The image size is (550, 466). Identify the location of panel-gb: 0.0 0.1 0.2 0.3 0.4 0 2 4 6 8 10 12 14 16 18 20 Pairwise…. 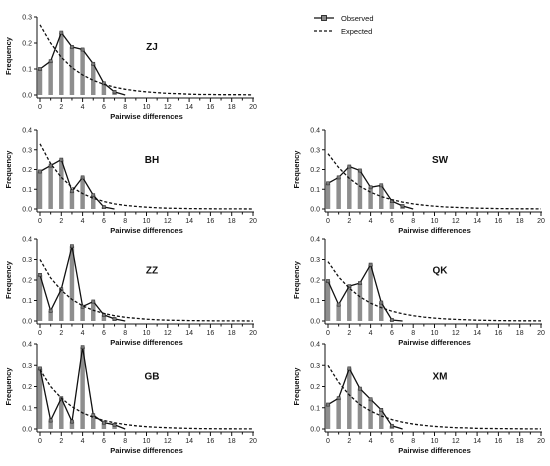
(130, 399).